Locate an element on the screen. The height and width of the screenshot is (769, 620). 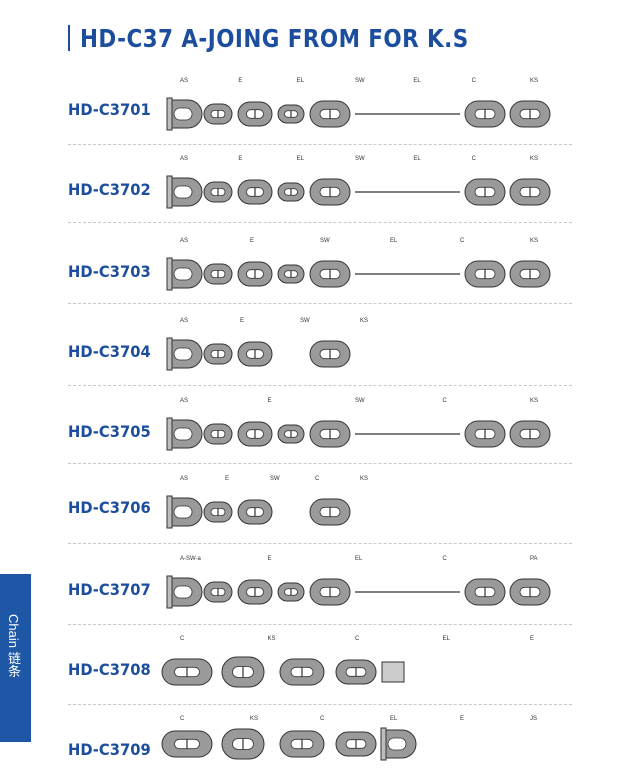
chain-row: HD-C3703 AS E SW EL C KS is located at coordinates (316, 268).